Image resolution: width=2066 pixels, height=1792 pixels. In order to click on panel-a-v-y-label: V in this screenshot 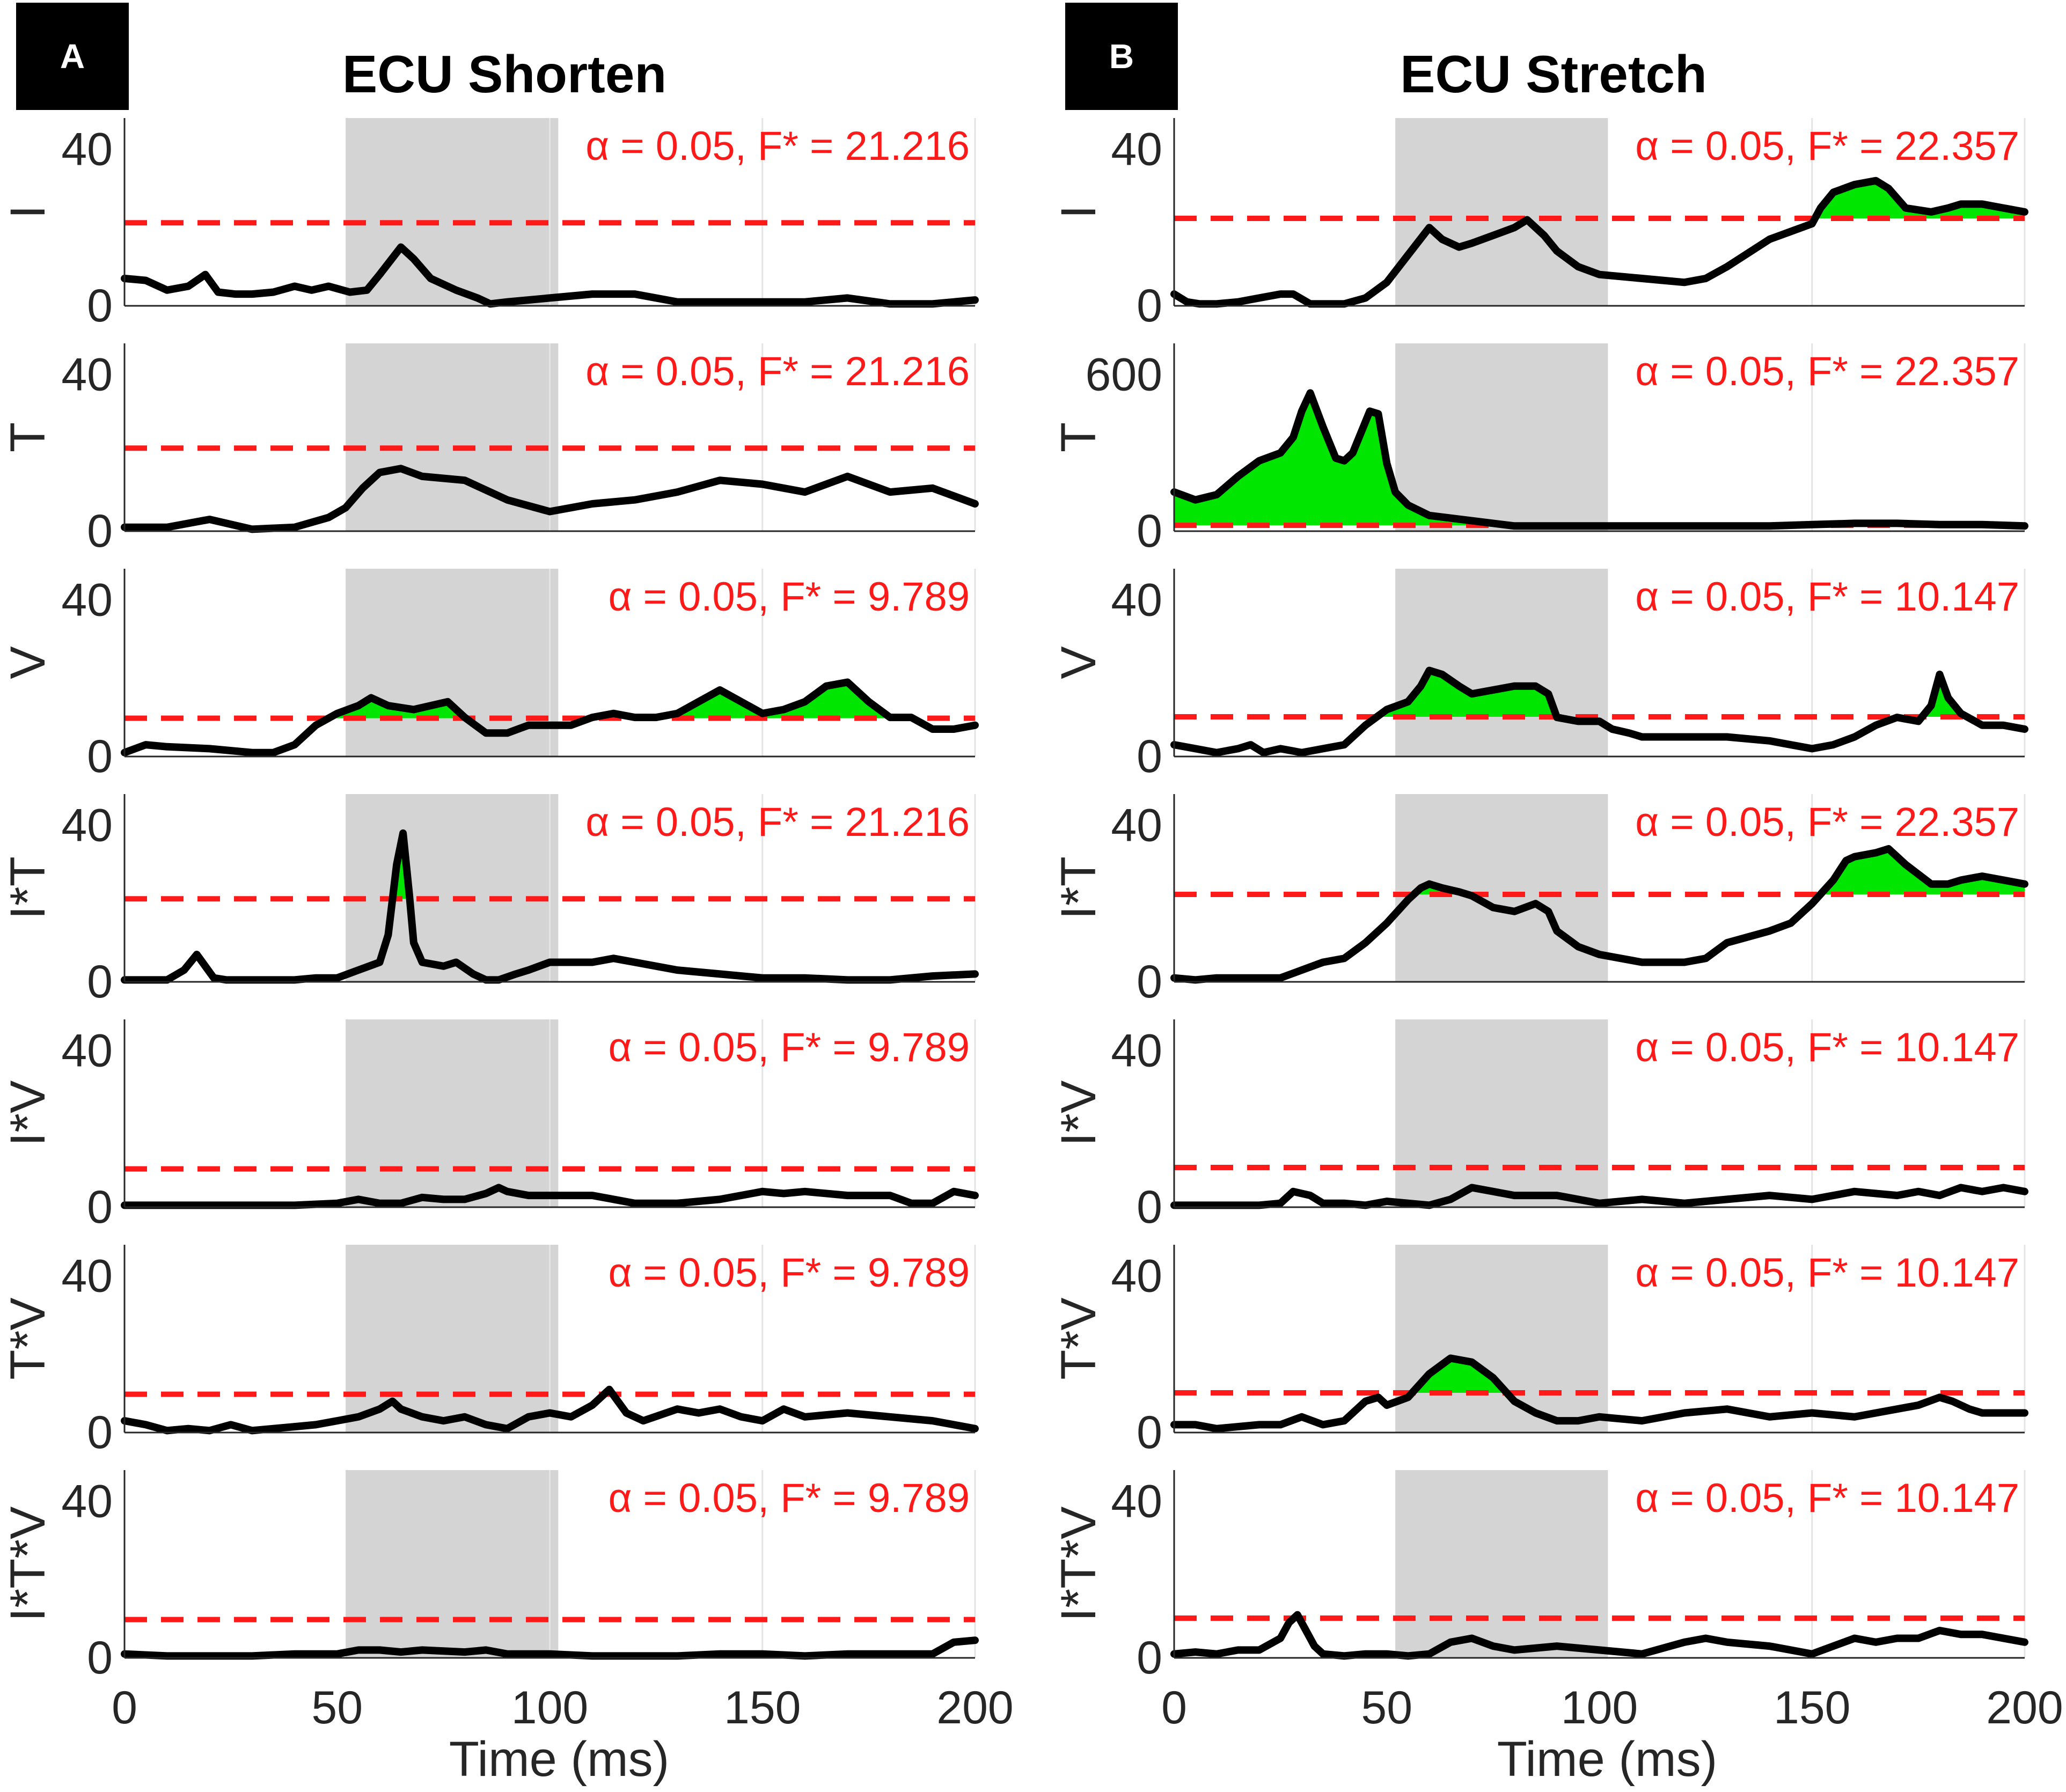, I will do `click(28, 662)`.